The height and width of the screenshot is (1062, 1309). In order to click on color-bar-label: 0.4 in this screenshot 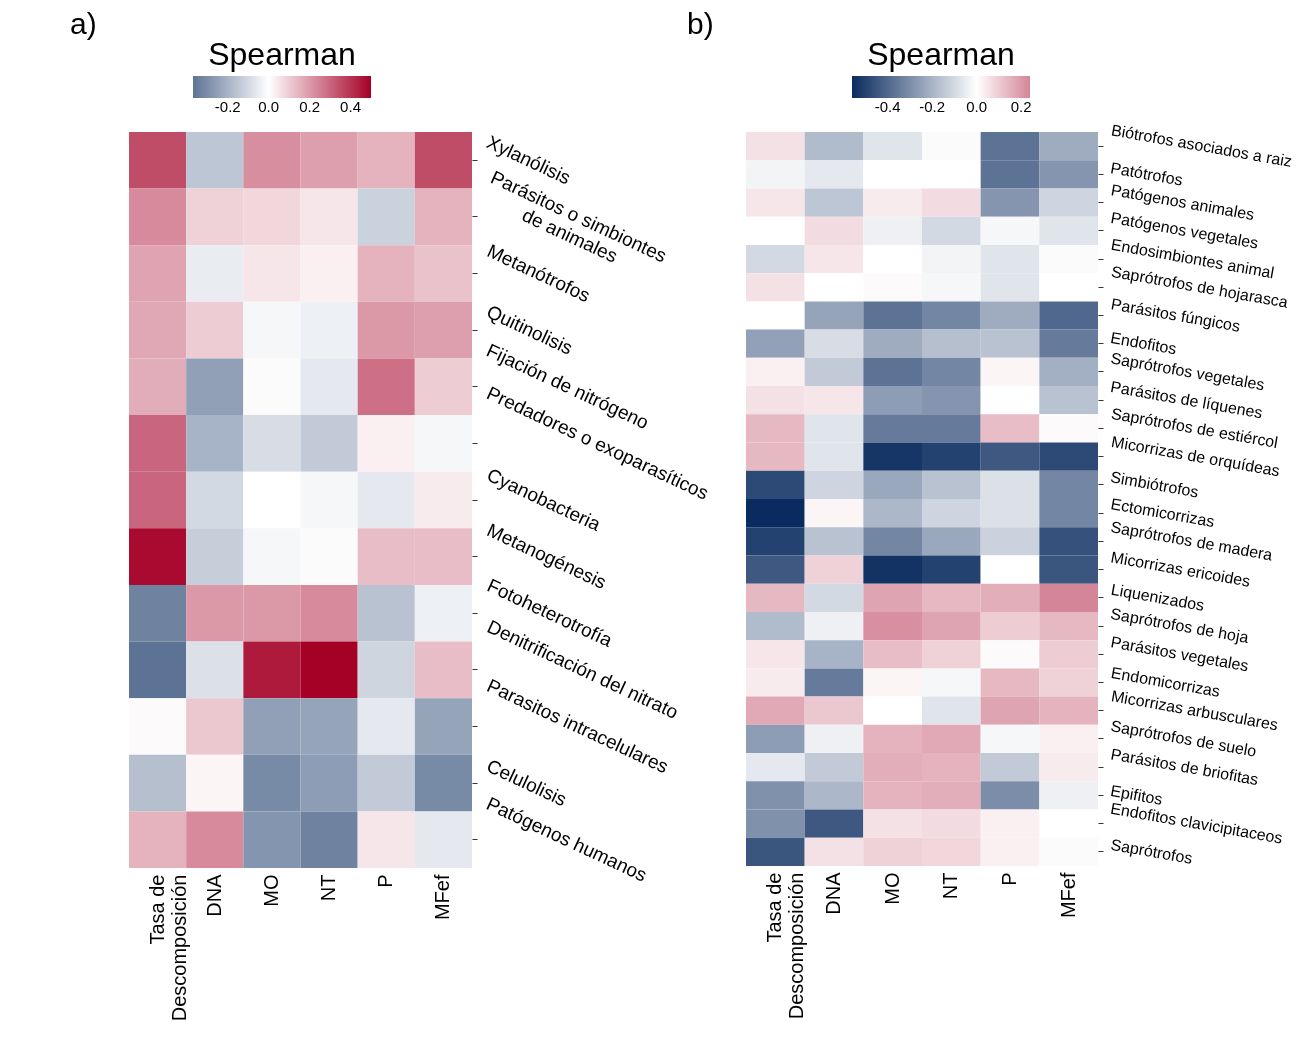, I will do `click(350, 106)`.